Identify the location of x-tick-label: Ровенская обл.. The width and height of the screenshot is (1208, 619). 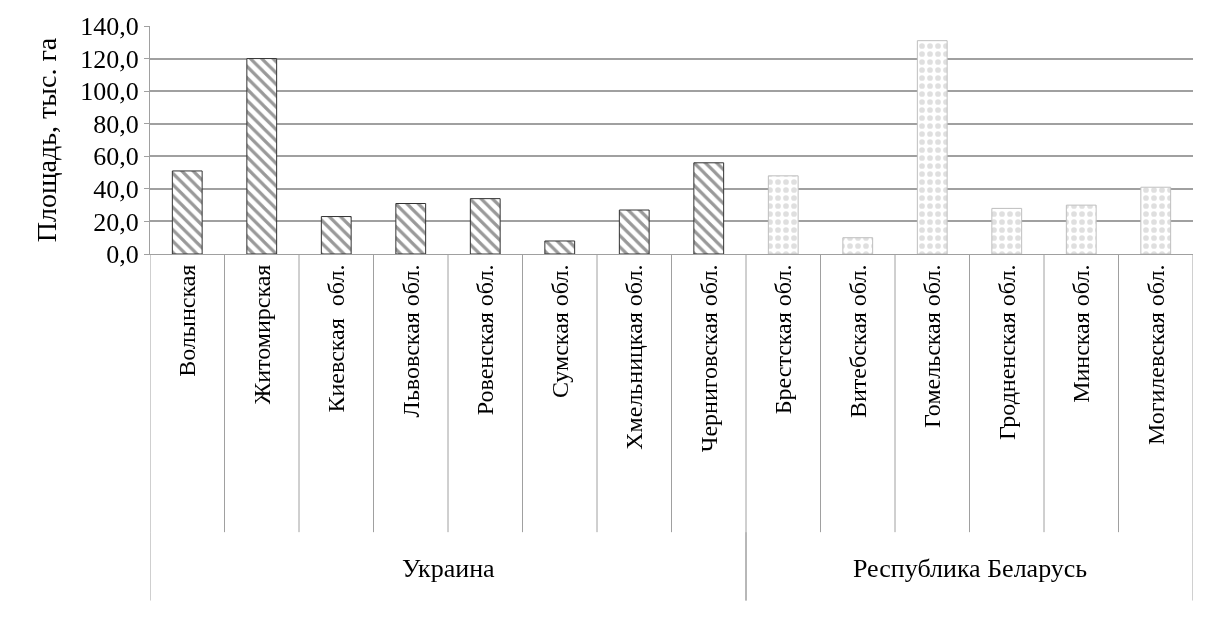
(485, 340).